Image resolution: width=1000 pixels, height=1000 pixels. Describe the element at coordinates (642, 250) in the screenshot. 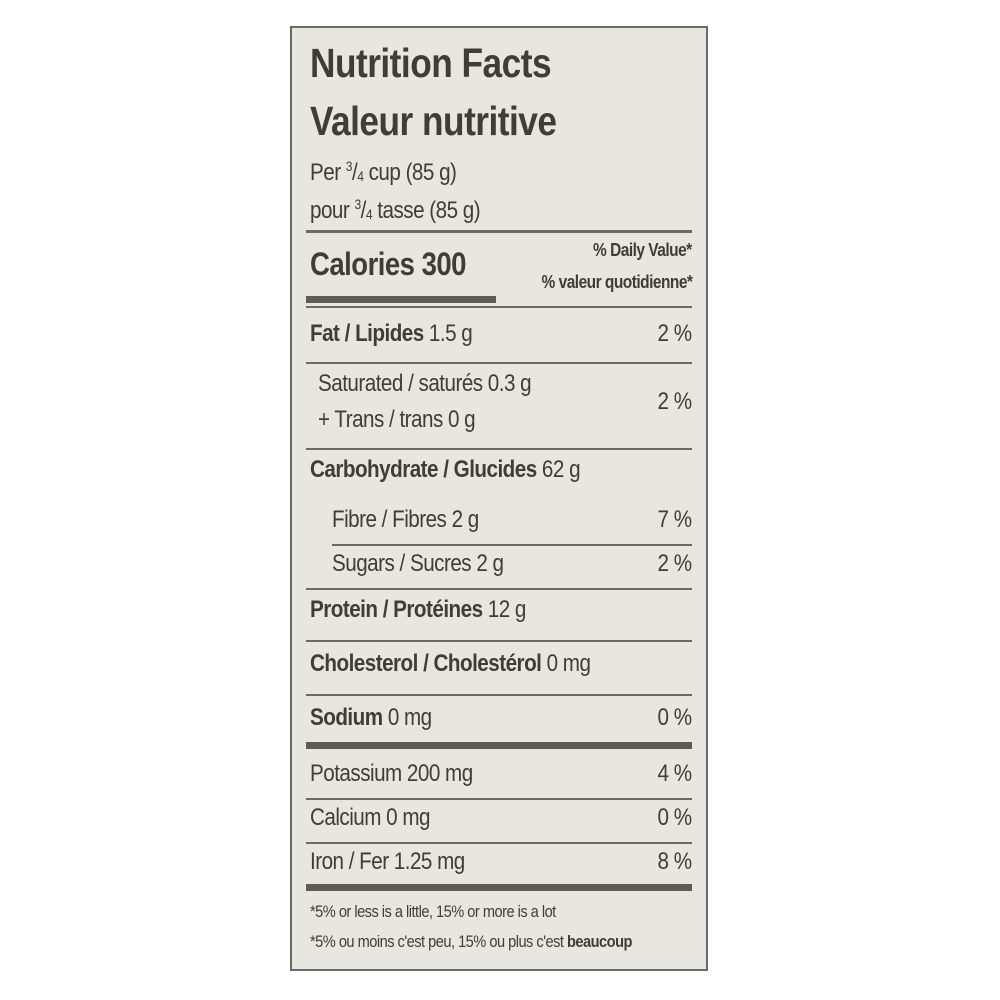

I see `daily-value-header-english: % Daily Value*` at that location.